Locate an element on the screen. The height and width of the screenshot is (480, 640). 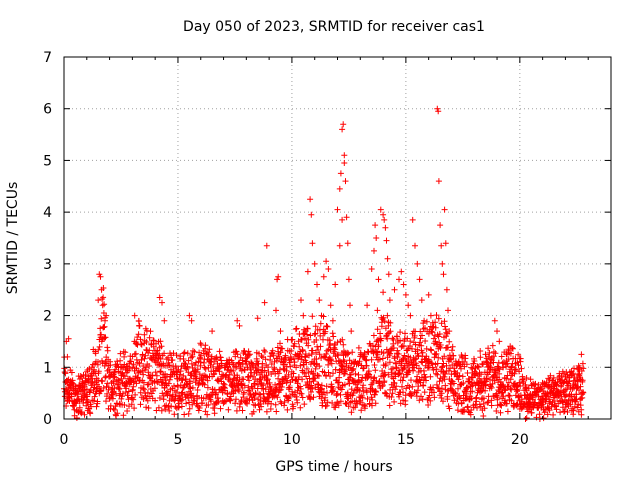
x-axis-label: GPS time / hours is located at coordinates (333, 467).